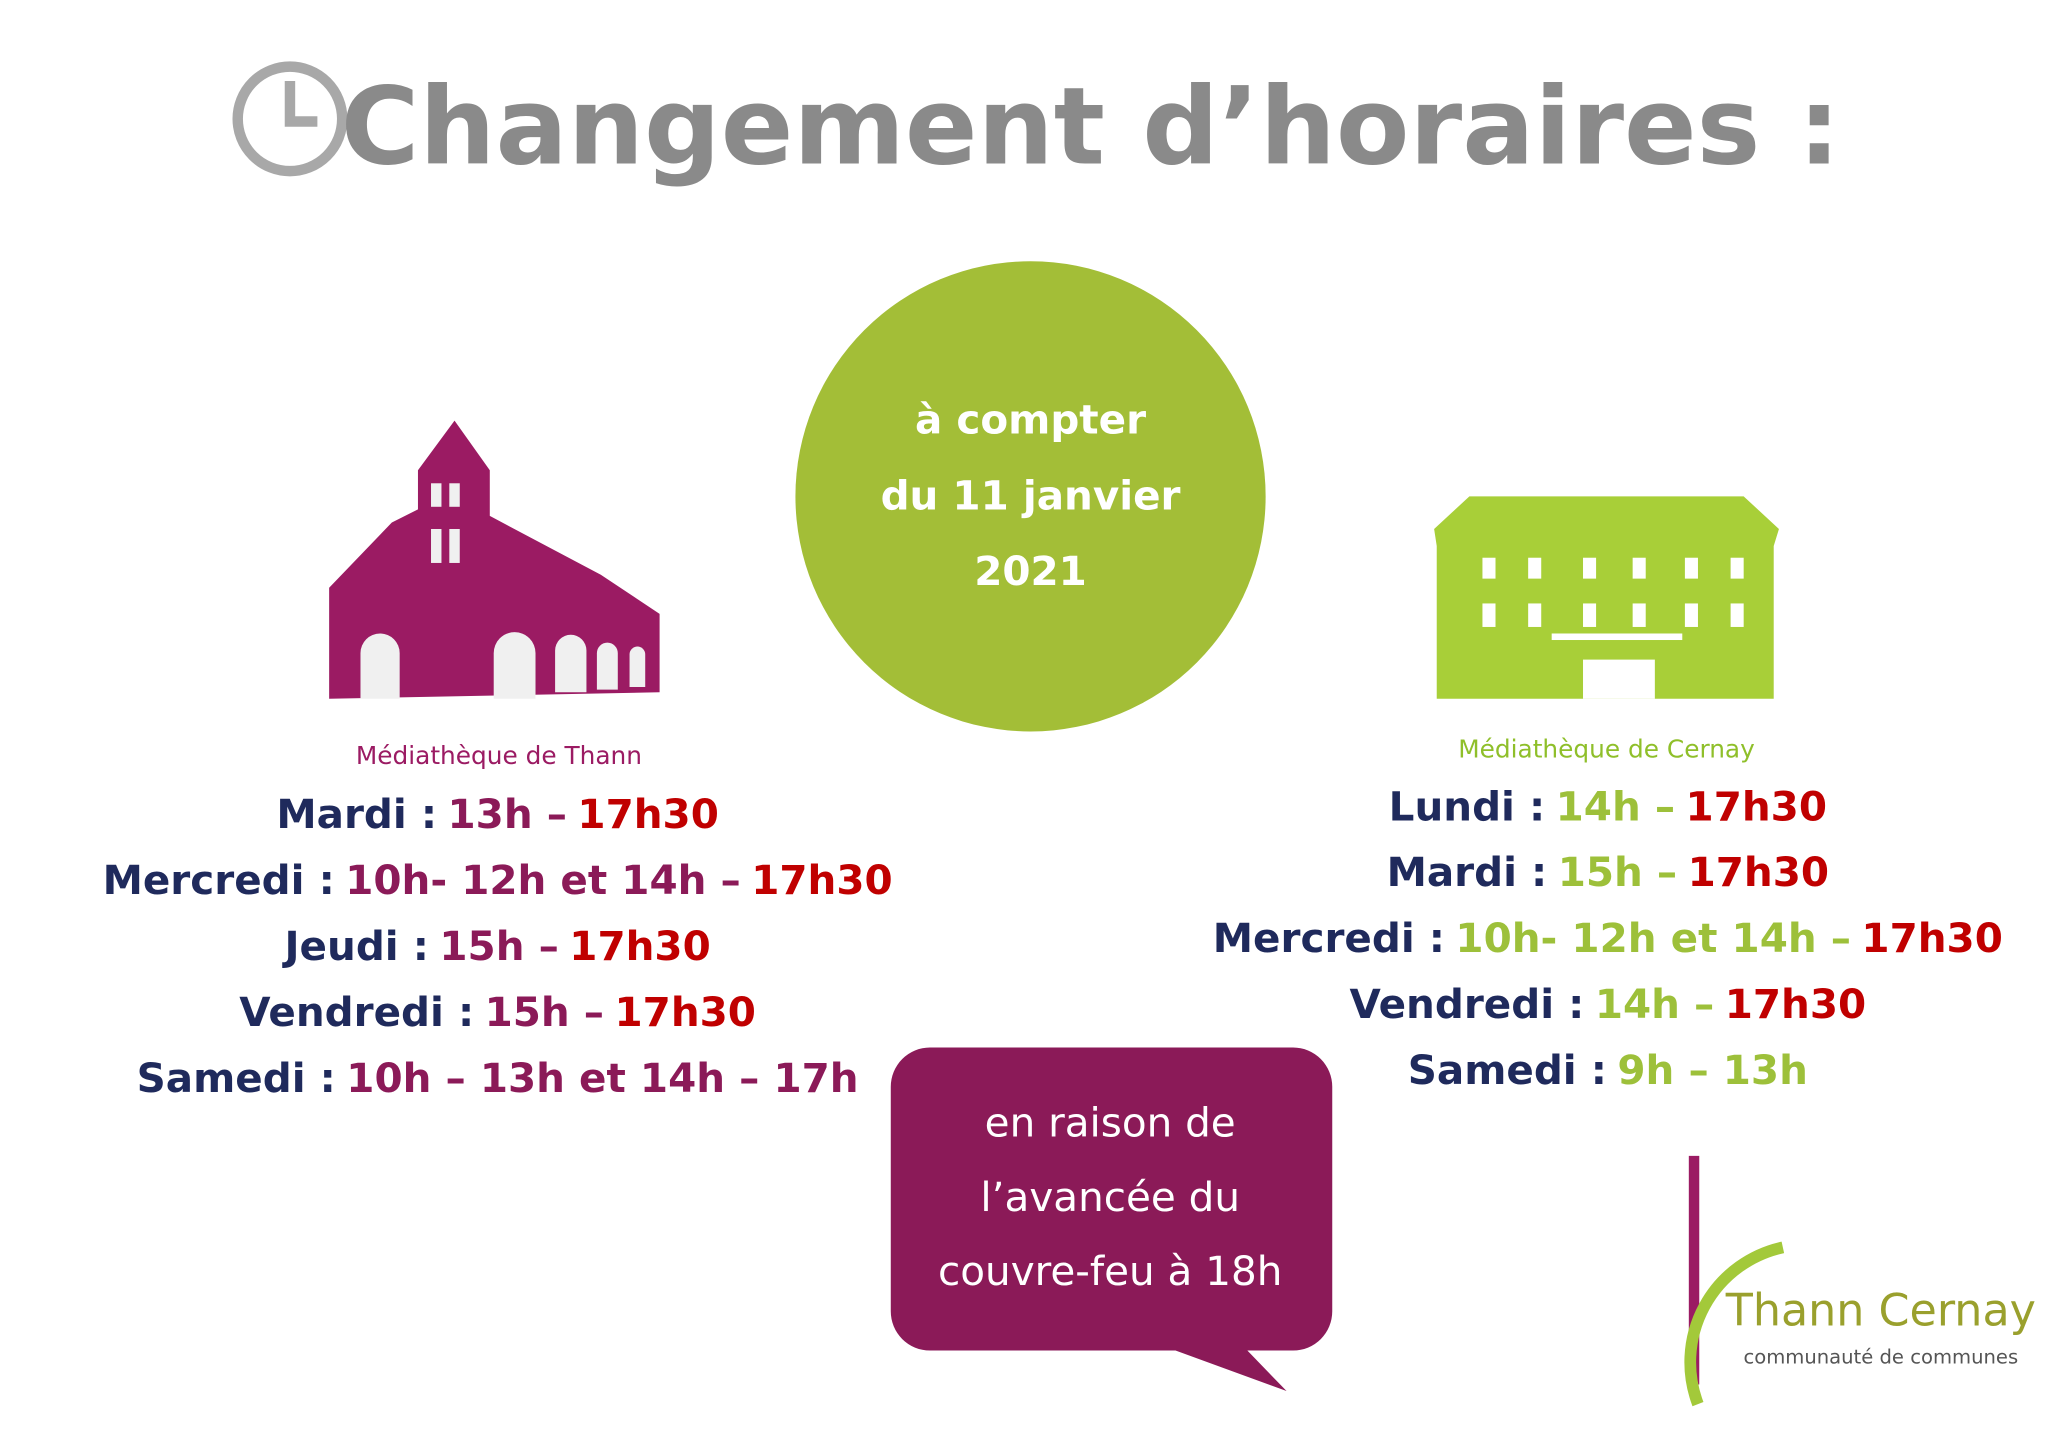  What do you see at coordinates (499, 755) in the screenshot?
I see `library-name: Médiathèque de Thann` at bounding box center [499, 755].